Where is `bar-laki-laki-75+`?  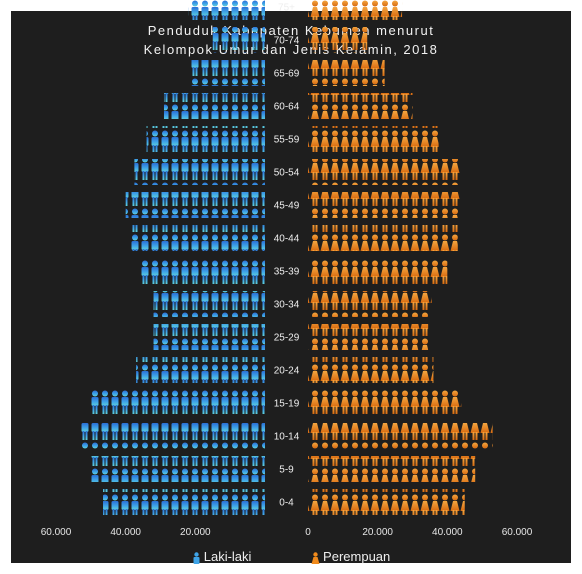
bar-laki-laki-75+ is located at coordinates (226, 10).